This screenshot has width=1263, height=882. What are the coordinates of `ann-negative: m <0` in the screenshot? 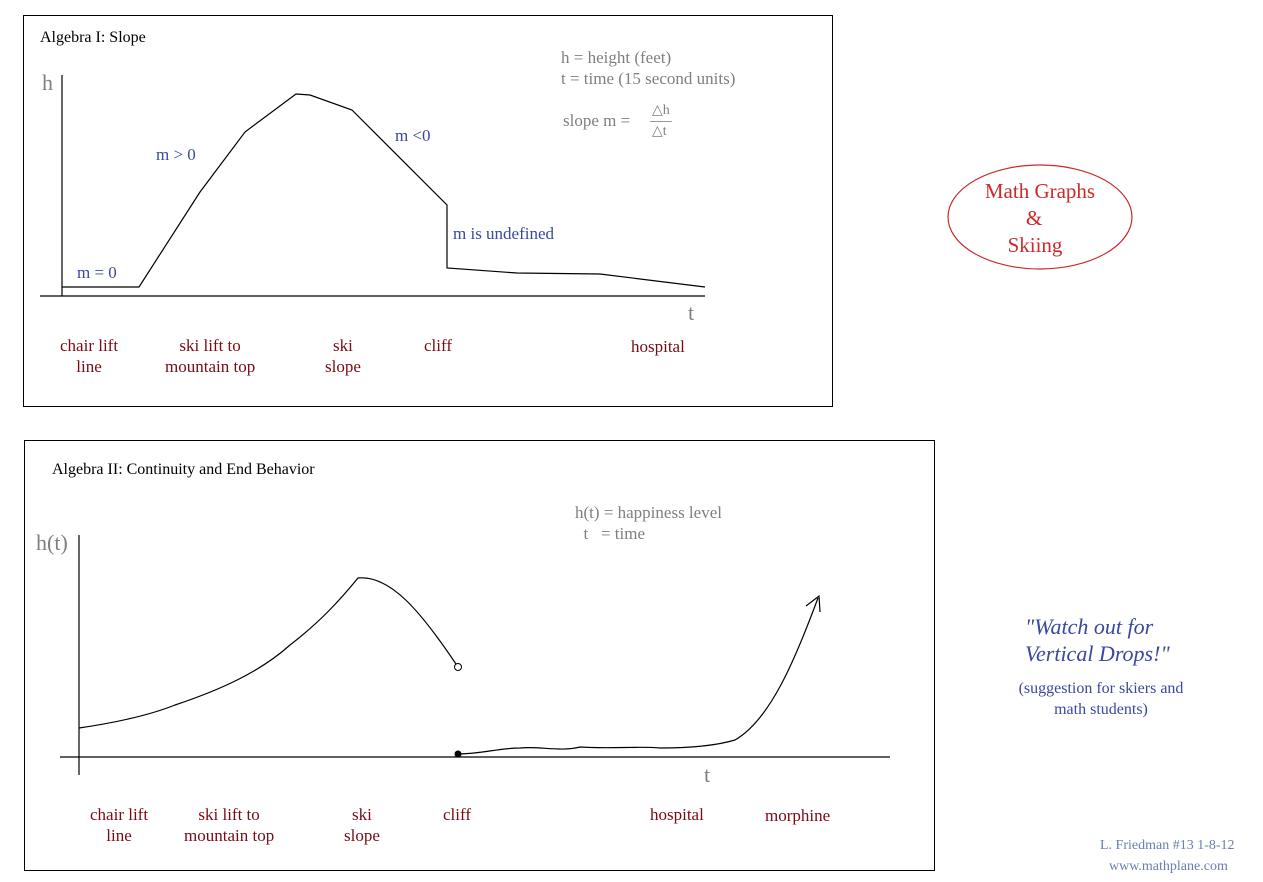 It's located at (413, 135).